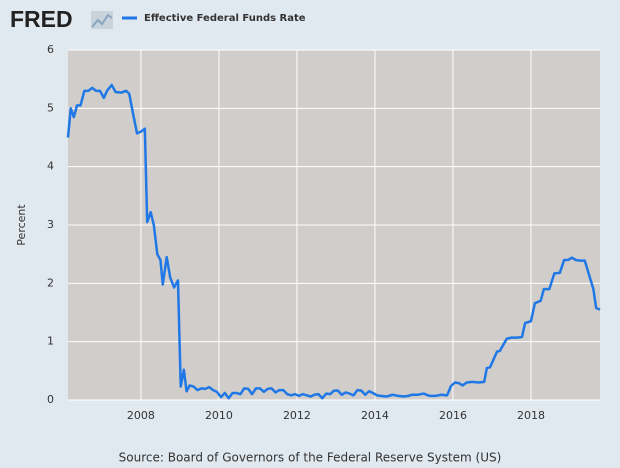  What do you see at coordinates (41, 19) in the screenshot?
I see `logo: FRED` at bounding box center [41, 19].